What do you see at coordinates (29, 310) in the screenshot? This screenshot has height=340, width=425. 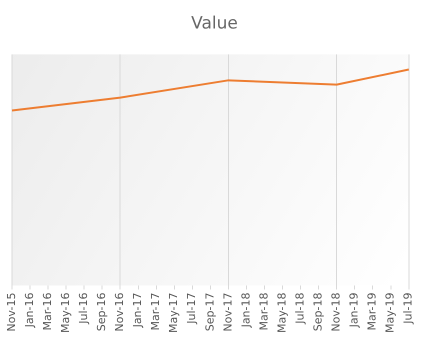 I see `x-tick-label: Jan-16` at bounding box center [29, 310].